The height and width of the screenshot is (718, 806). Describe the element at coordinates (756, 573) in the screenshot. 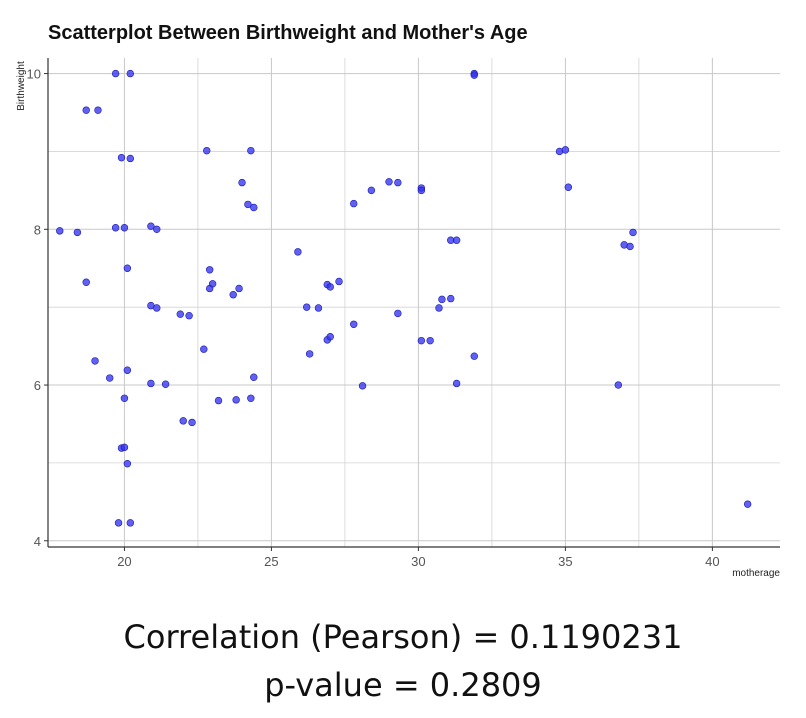

I see `x-axis-label: motherage` at that location.